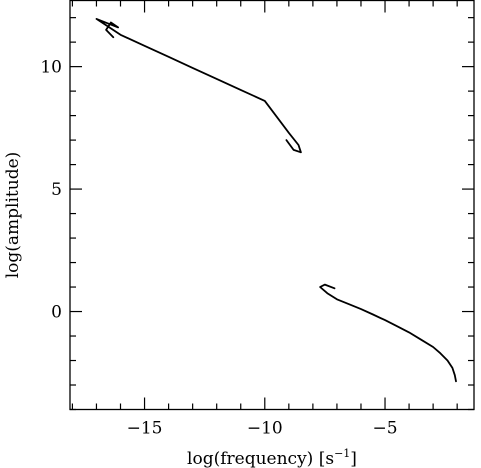 This screenshot has height=468, width=481. I want to click on x-tick-label: −15, so click(145, 429).